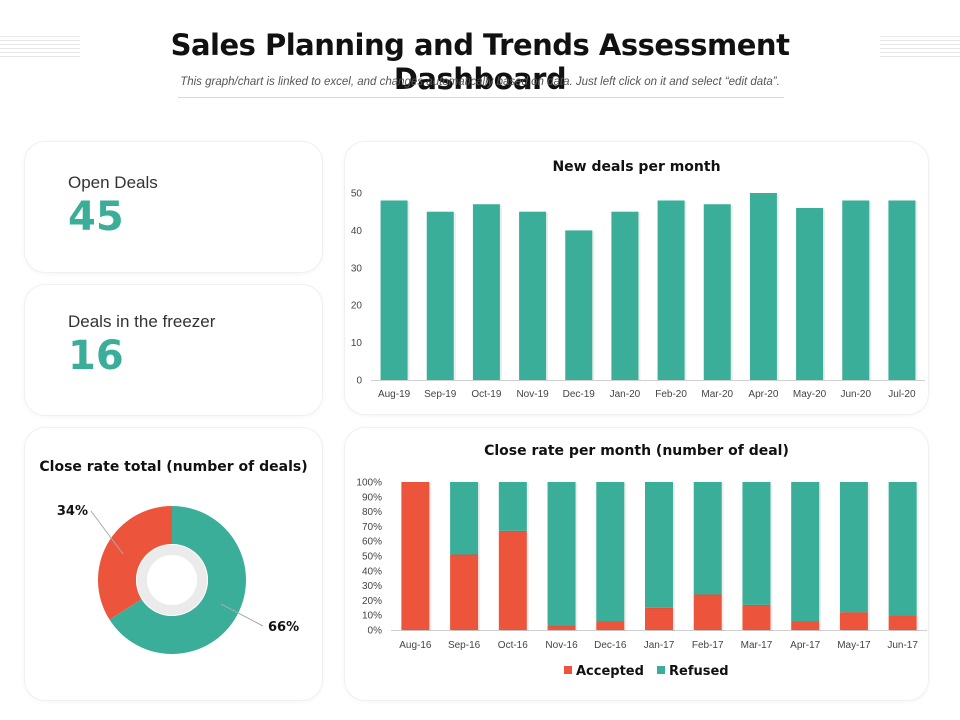  Describe the element at coordinates (854, 645) in the screenshot. I see `x-tick-label: May-17` at that location.